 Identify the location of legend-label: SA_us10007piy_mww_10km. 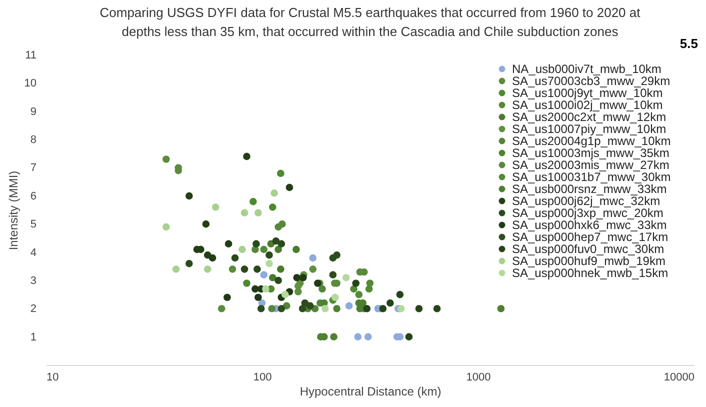
(589, 129).